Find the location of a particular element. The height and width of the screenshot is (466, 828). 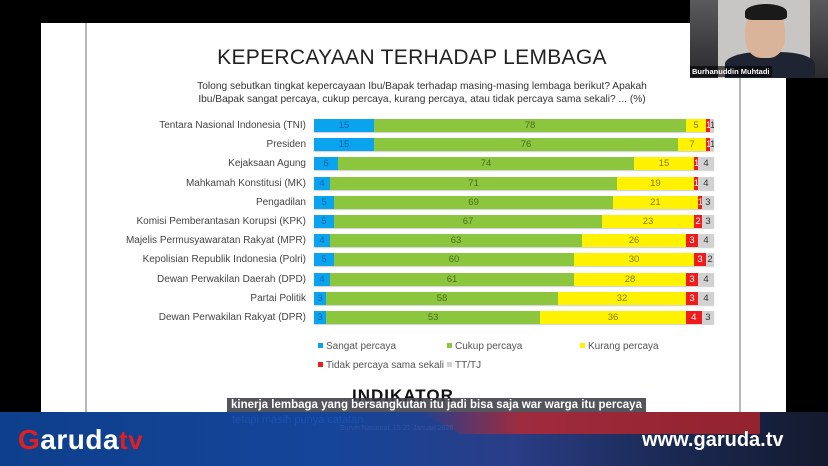

row-label: Mahkamah Konstitusi (MK) is located at coordinates (245, 183).